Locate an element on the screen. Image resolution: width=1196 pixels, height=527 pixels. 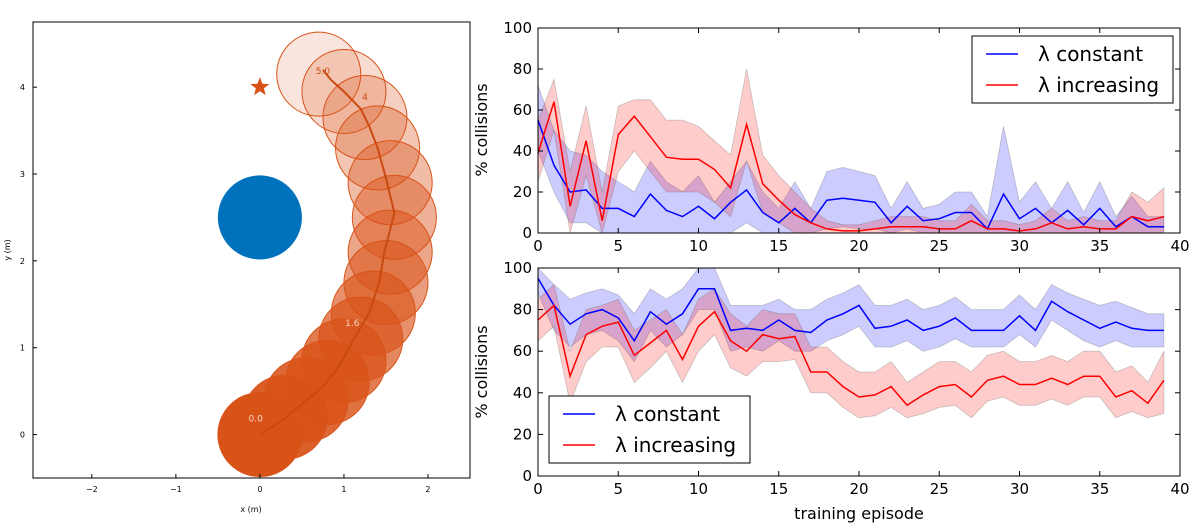
x-tick-label: 1 is located at coordinates (343, 489).